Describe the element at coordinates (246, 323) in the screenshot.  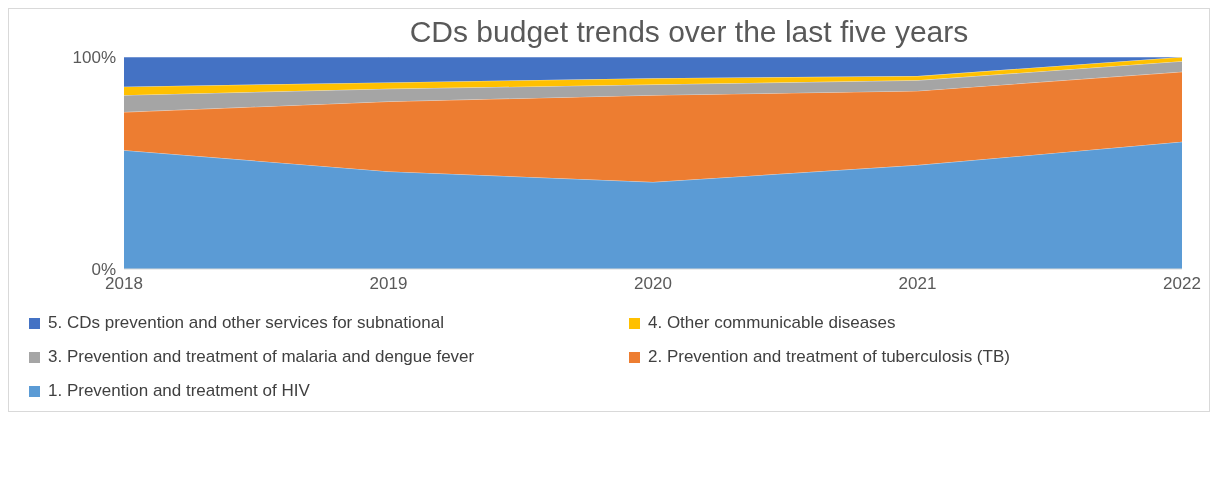
I see `legend-label: 5. CDs prevention and other services for subnational` at that location.